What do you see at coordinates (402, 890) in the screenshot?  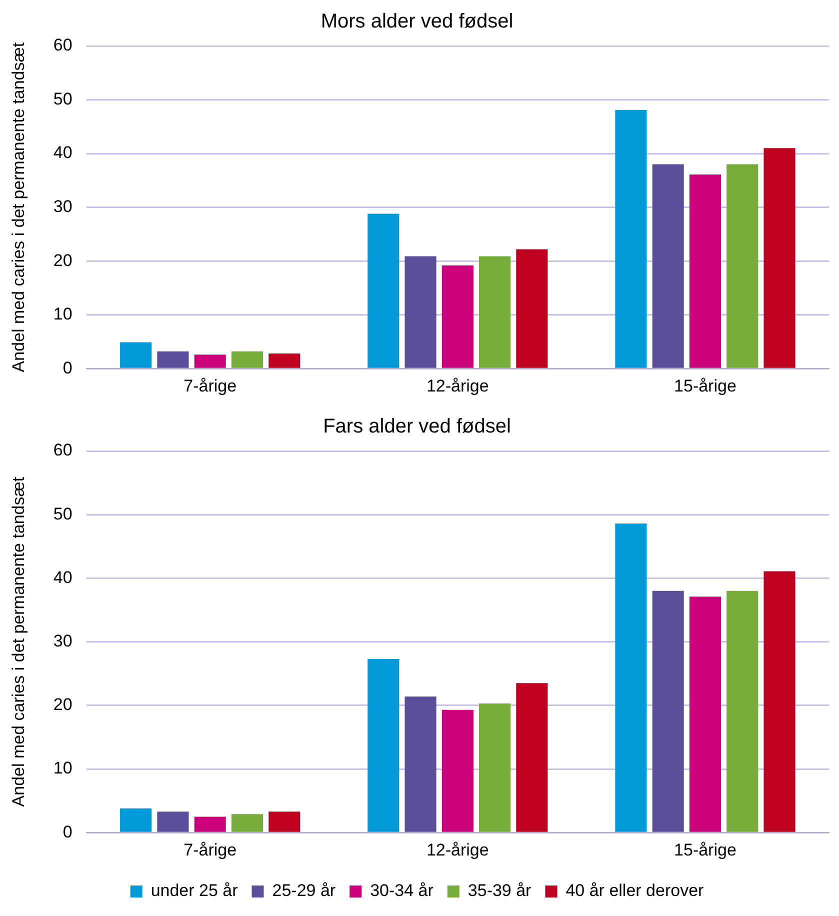 I see `legend-label: 30-34 år` at bounding box center [402, 890].